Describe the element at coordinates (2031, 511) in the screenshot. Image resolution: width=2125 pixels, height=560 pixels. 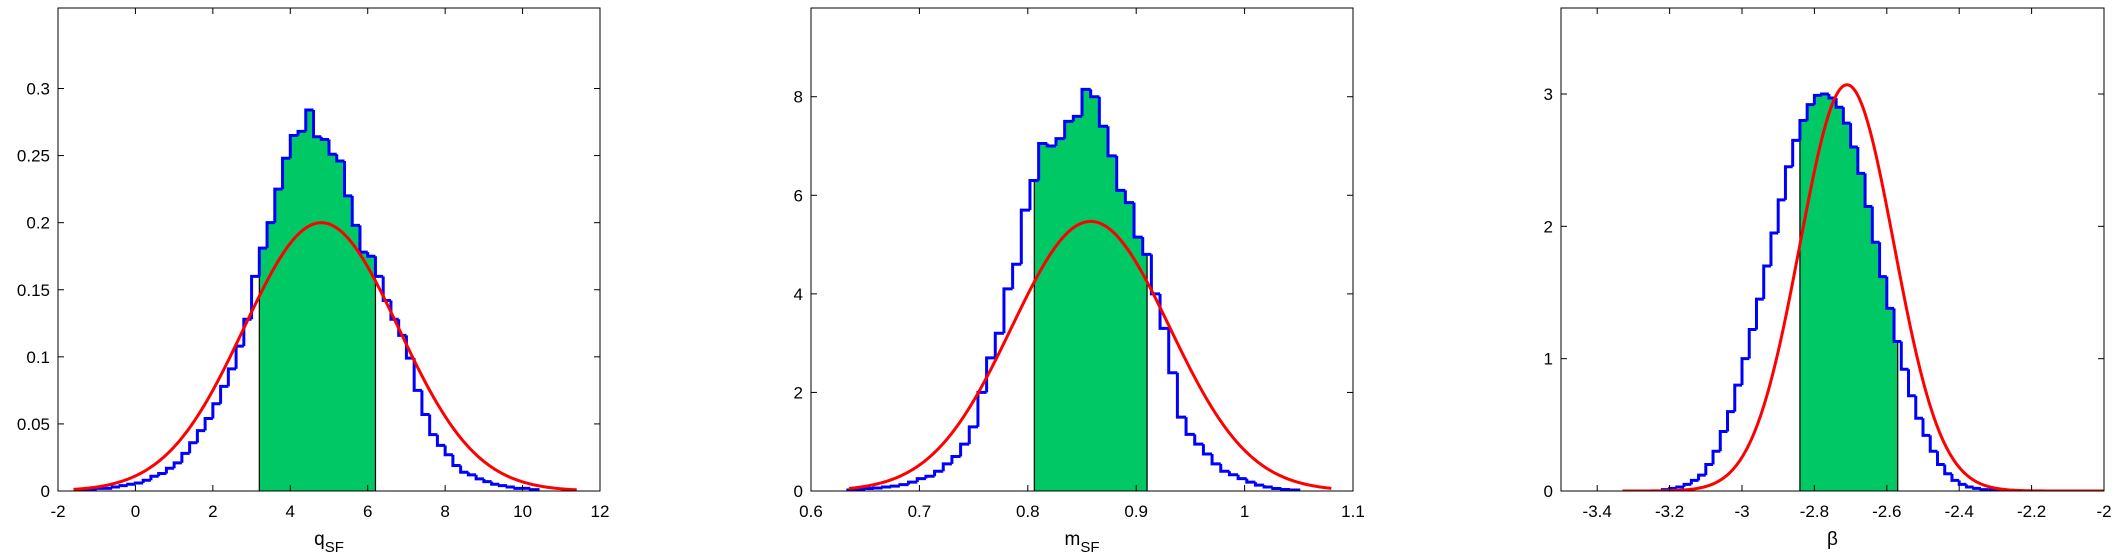
I see `x-tick-label: -2.2` at that location.